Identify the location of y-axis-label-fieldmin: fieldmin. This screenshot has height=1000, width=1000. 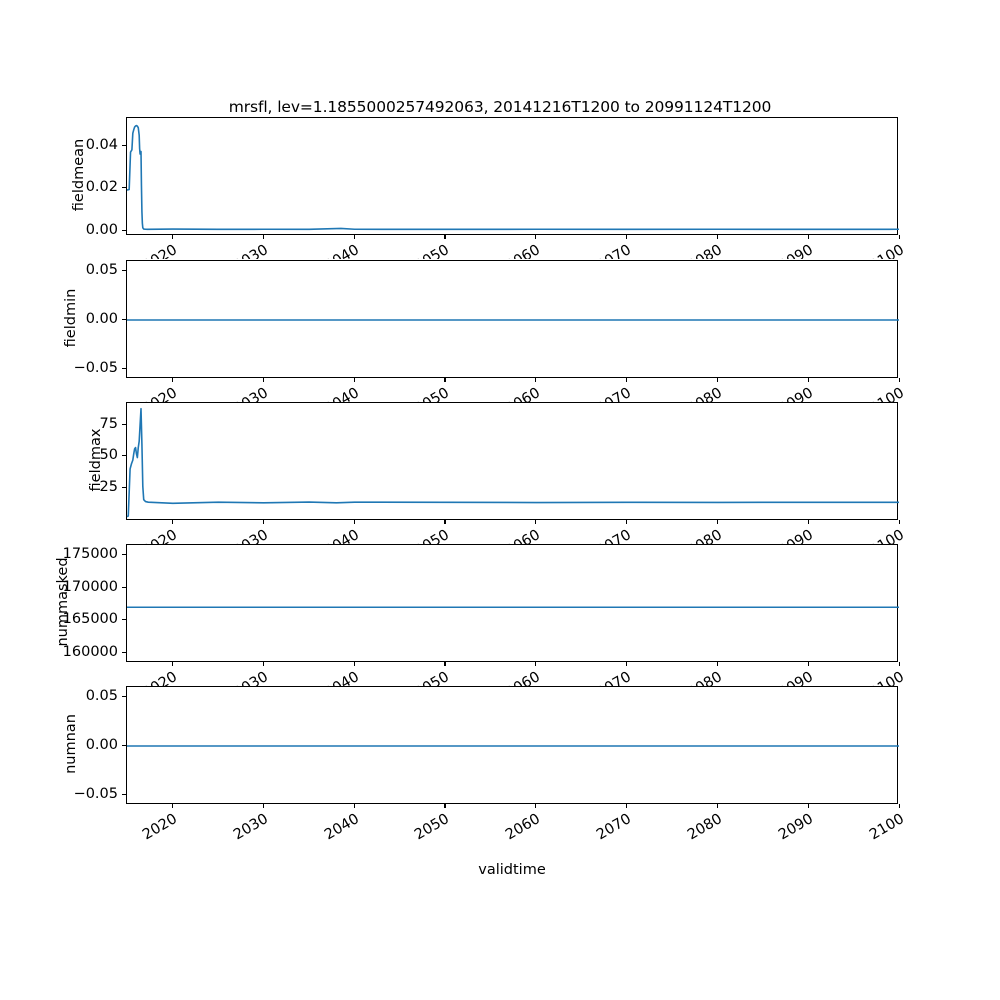
(71, 318).